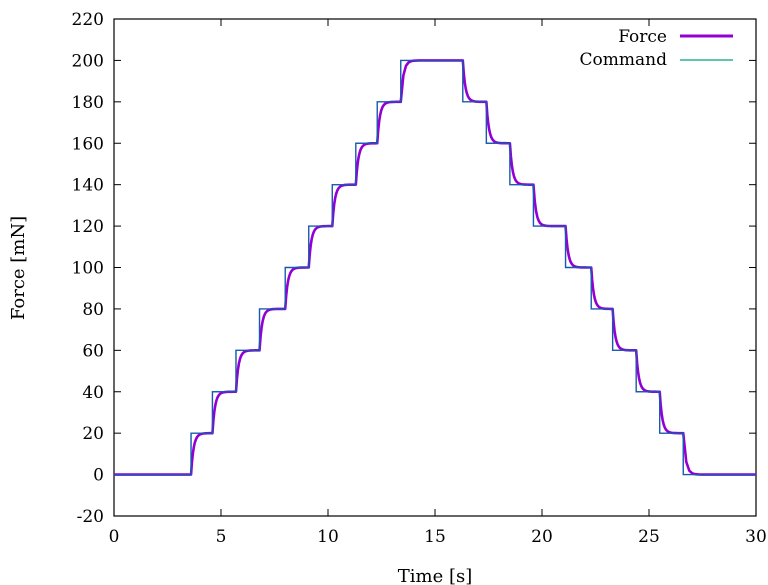 The image size is (768, 585). Describe the element at coordinates (88, 227) in the screenshot. I see `y-tick-label: 120` at that location.